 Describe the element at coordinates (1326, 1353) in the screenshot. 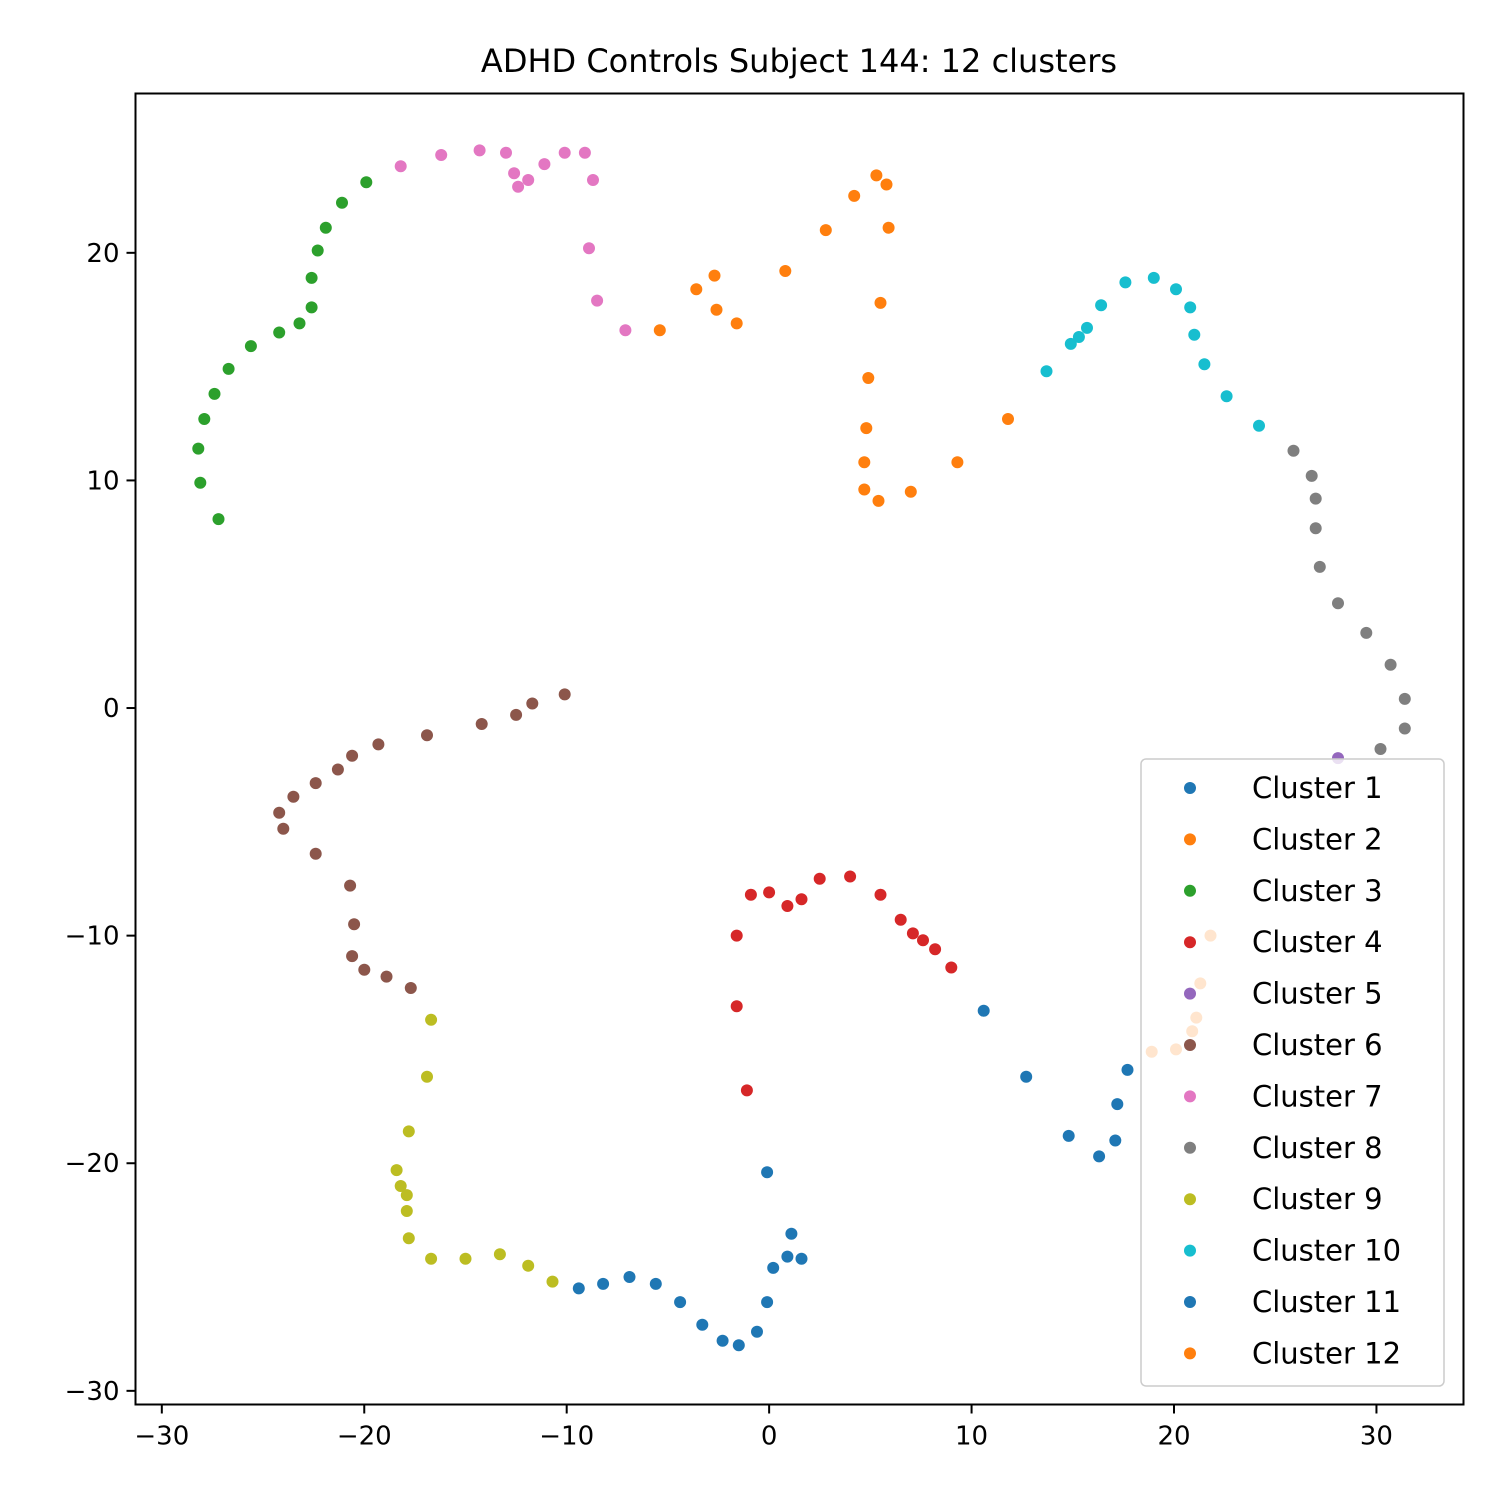

I see `legend-label: Cluster 12` at that location.